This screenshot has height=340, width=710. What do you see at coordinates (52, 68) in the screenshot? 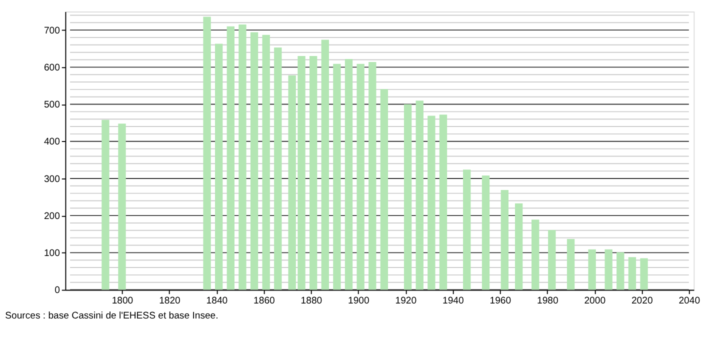
I see `y-tick-label: 600` at bounding box center [52, 68].